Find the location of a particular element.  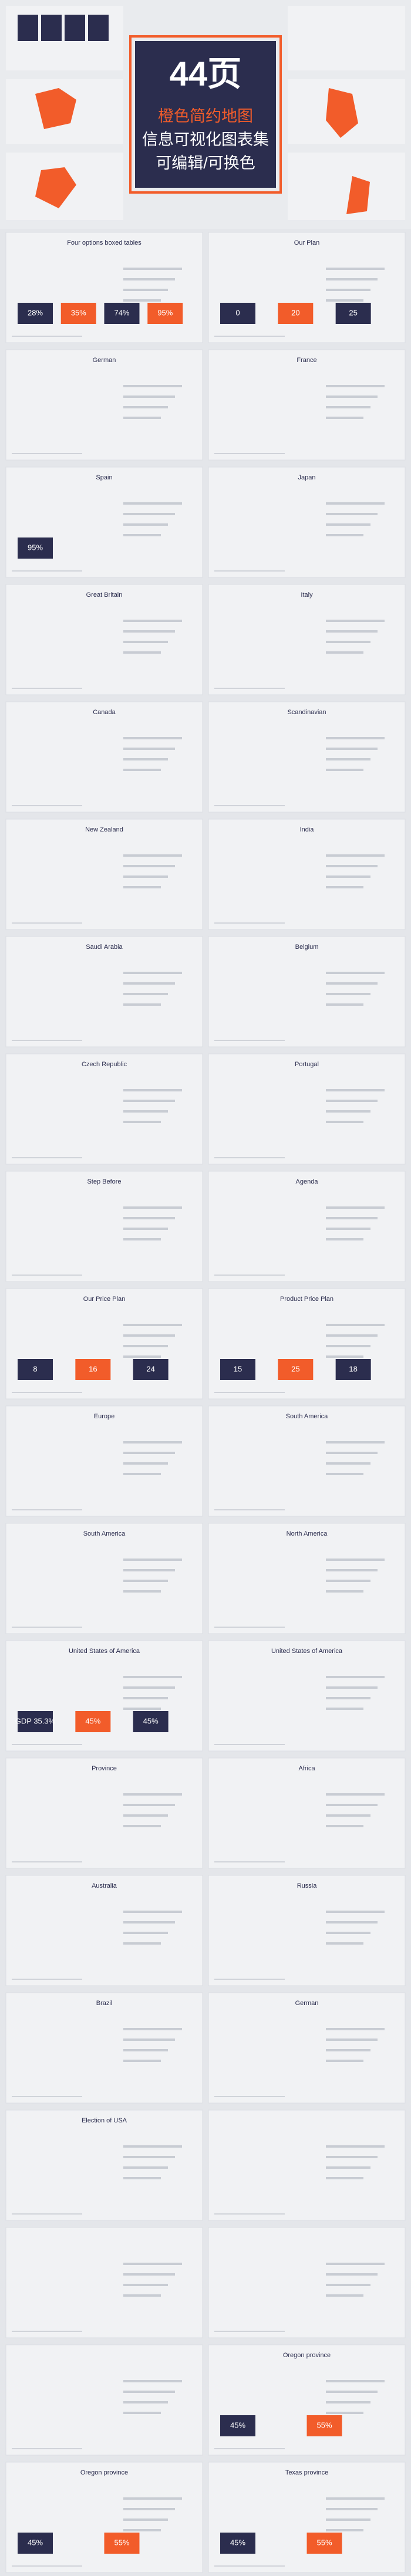

slide-title: Our Plan is located at coordinates (306, 242).